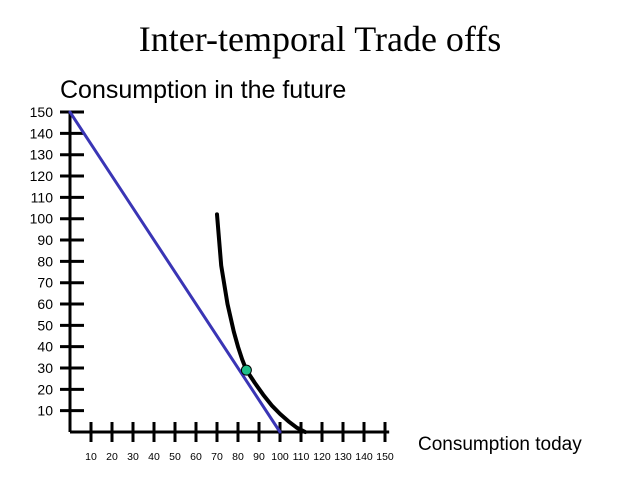 The image size is (640, 480). I want to click on chart-title: Inter-temporal Trade offs, so click(320, 39).